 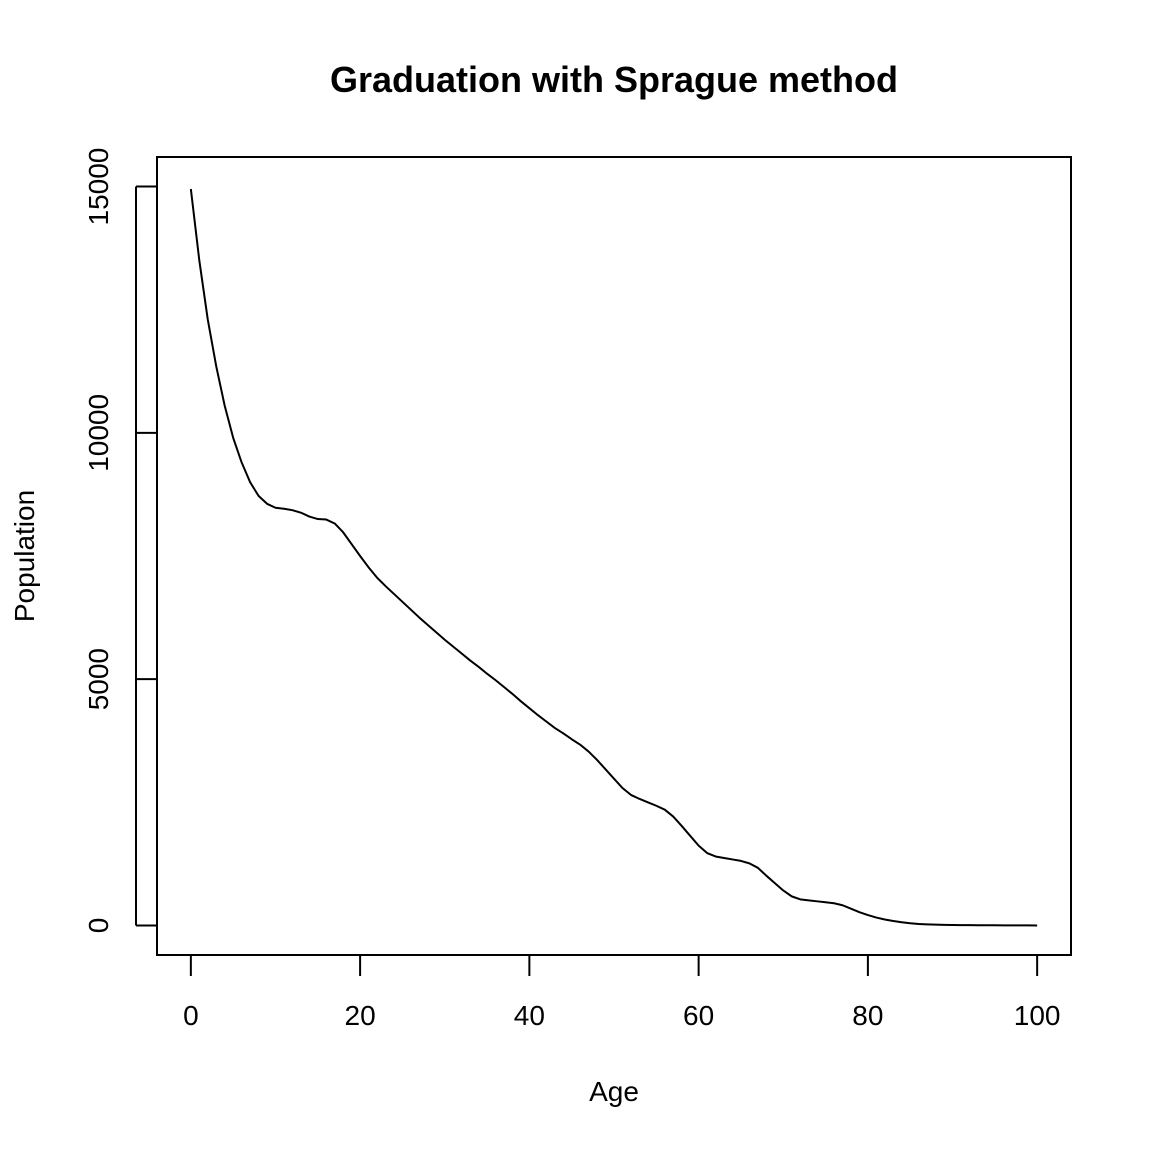 I want to click on y-tick-label: 5000, so click(x=98, y=679).